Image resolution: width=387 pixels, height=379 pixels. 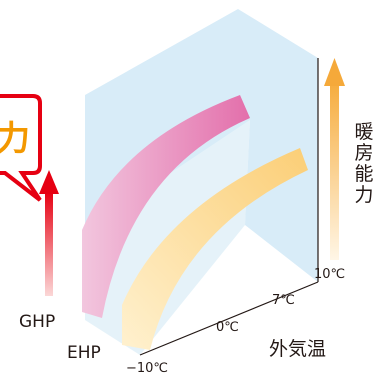 What do you see at coordinates (364, 195) in the screenshot?
I see `heating-capacity-char: 力` at bounding box center [364, 195].